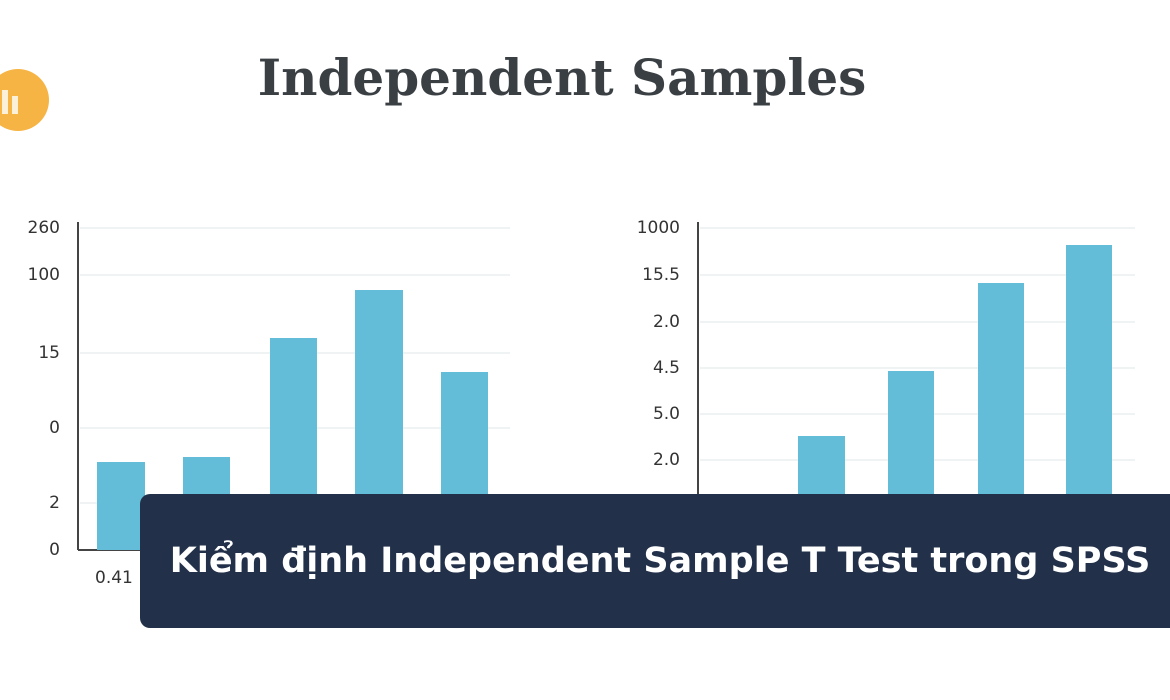 This screenshot has height=700, width=1170. I want to click on title: Independent Samples, so click(562, 77).